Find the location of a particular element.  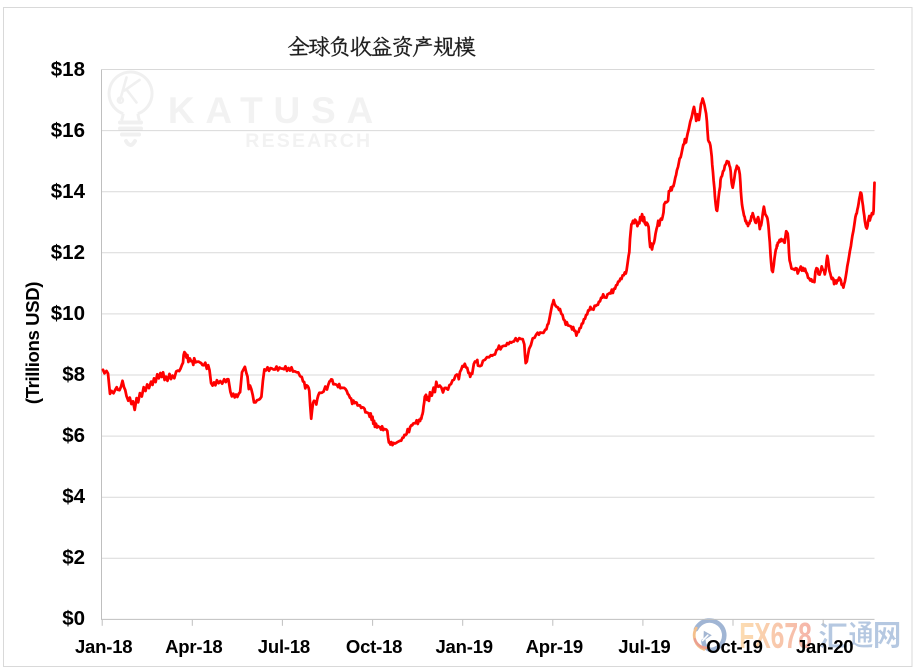

svg-text: RESEARCH is located at coordinates (307, 141).